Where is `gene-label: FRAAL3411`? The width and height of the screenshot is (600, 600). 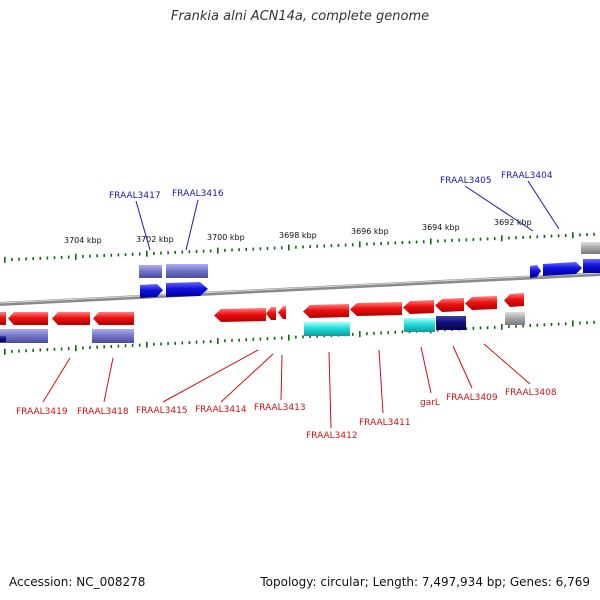 gene-label: FRAAL3411 is located at coordinates (385, 423).